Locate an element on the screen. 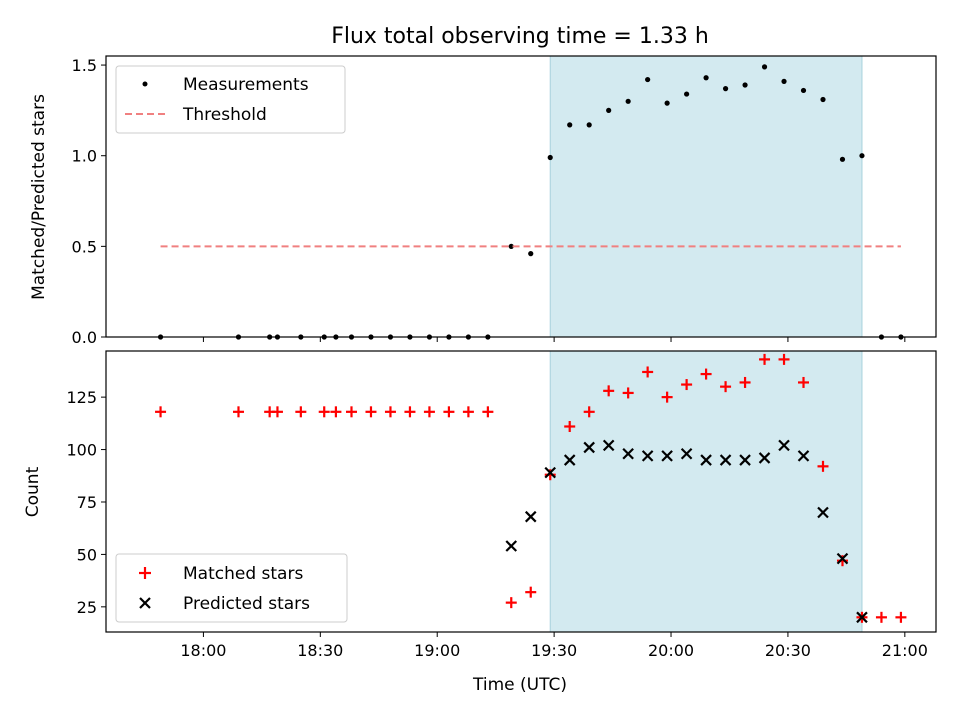  y-tick-label: 50 is located at coordinates (87, 554).